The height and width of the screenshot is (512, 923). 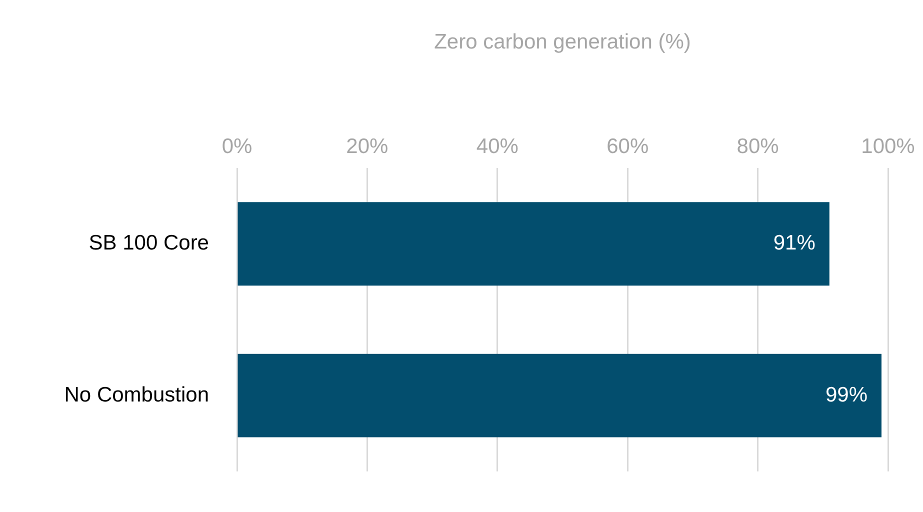 What do you see at coordinates (136, 394) in the screenshot?
I see `y-tick-label: No Combustion` at bounding box center [136, 394].